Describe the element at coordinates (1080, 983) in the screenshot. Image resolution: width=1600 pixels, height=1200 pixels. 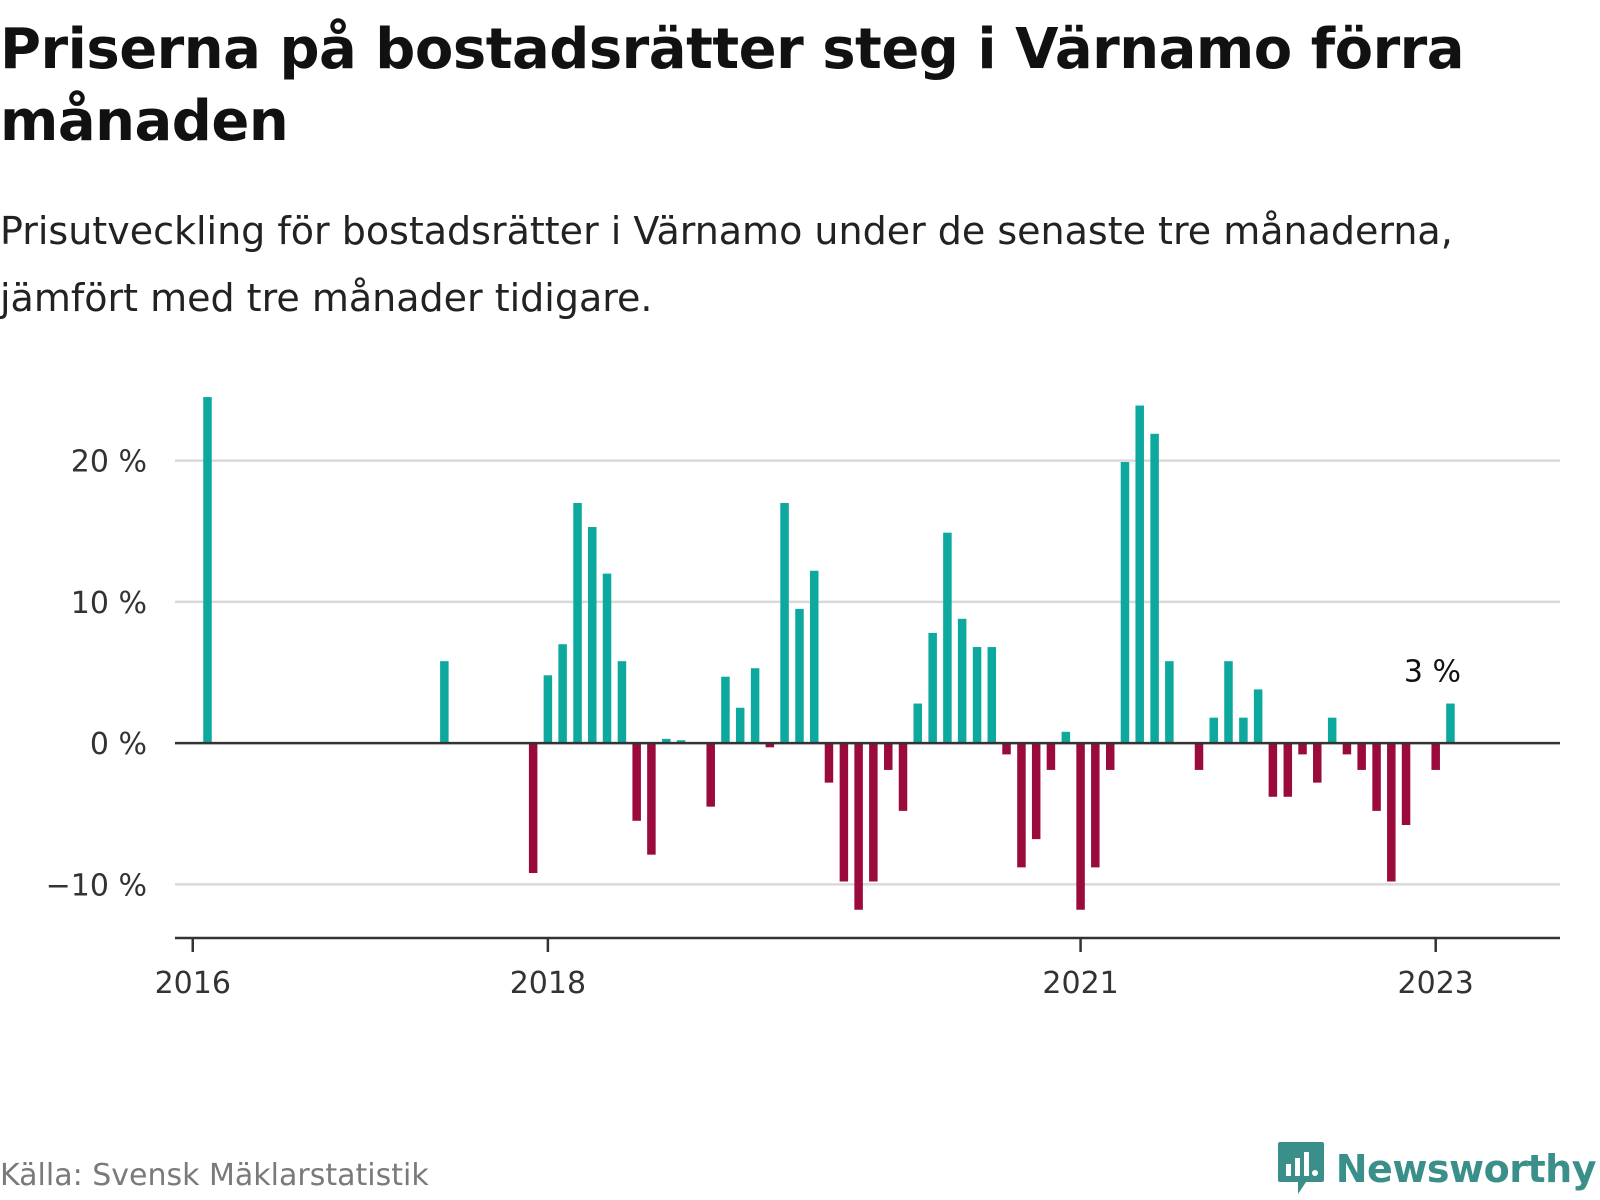
I see `x-tick-label: 2021` at that location.